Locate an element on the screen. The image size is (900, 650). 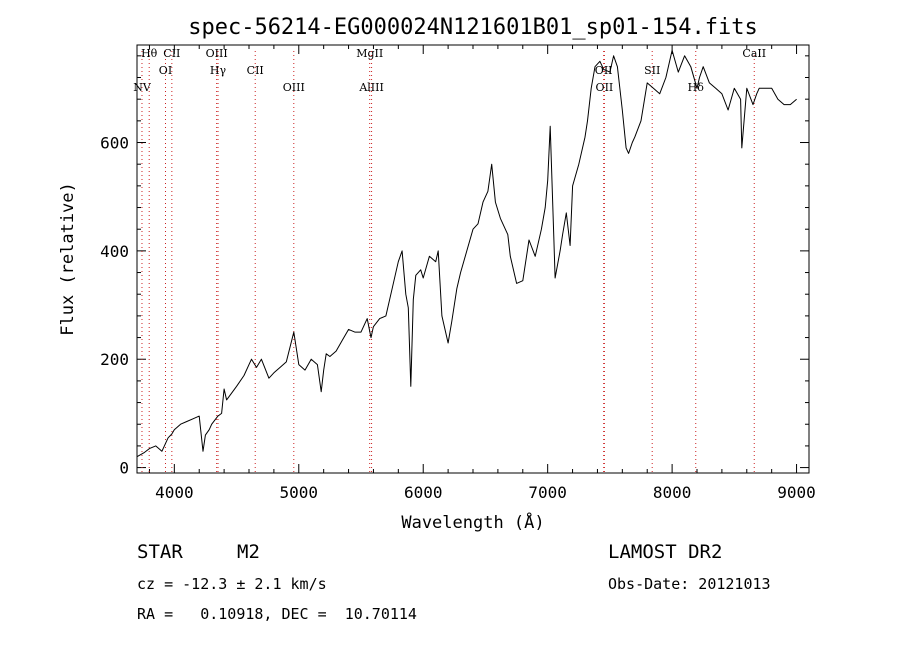
y-axis-label: Flux (relative) is located at coordinates (68, 259).